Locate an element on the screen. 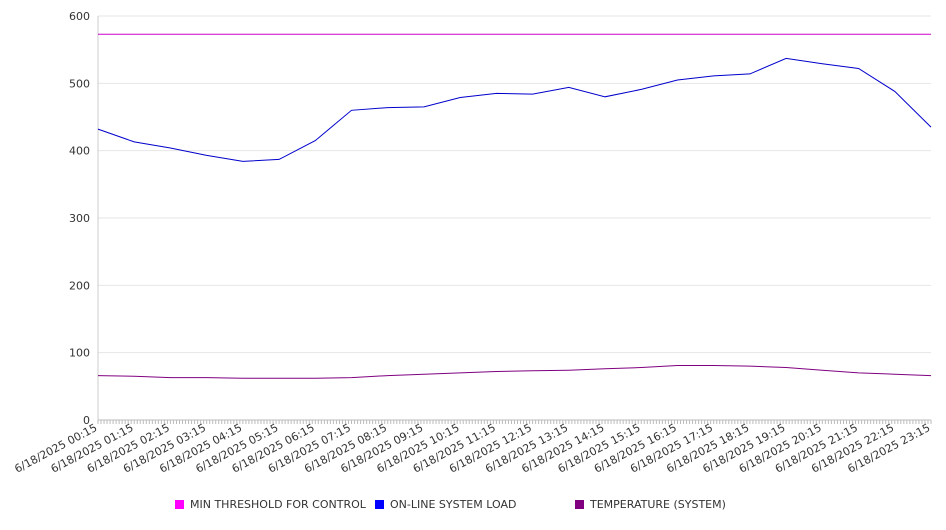  legend-swatch-system-load is located at coordinates (379, 504).